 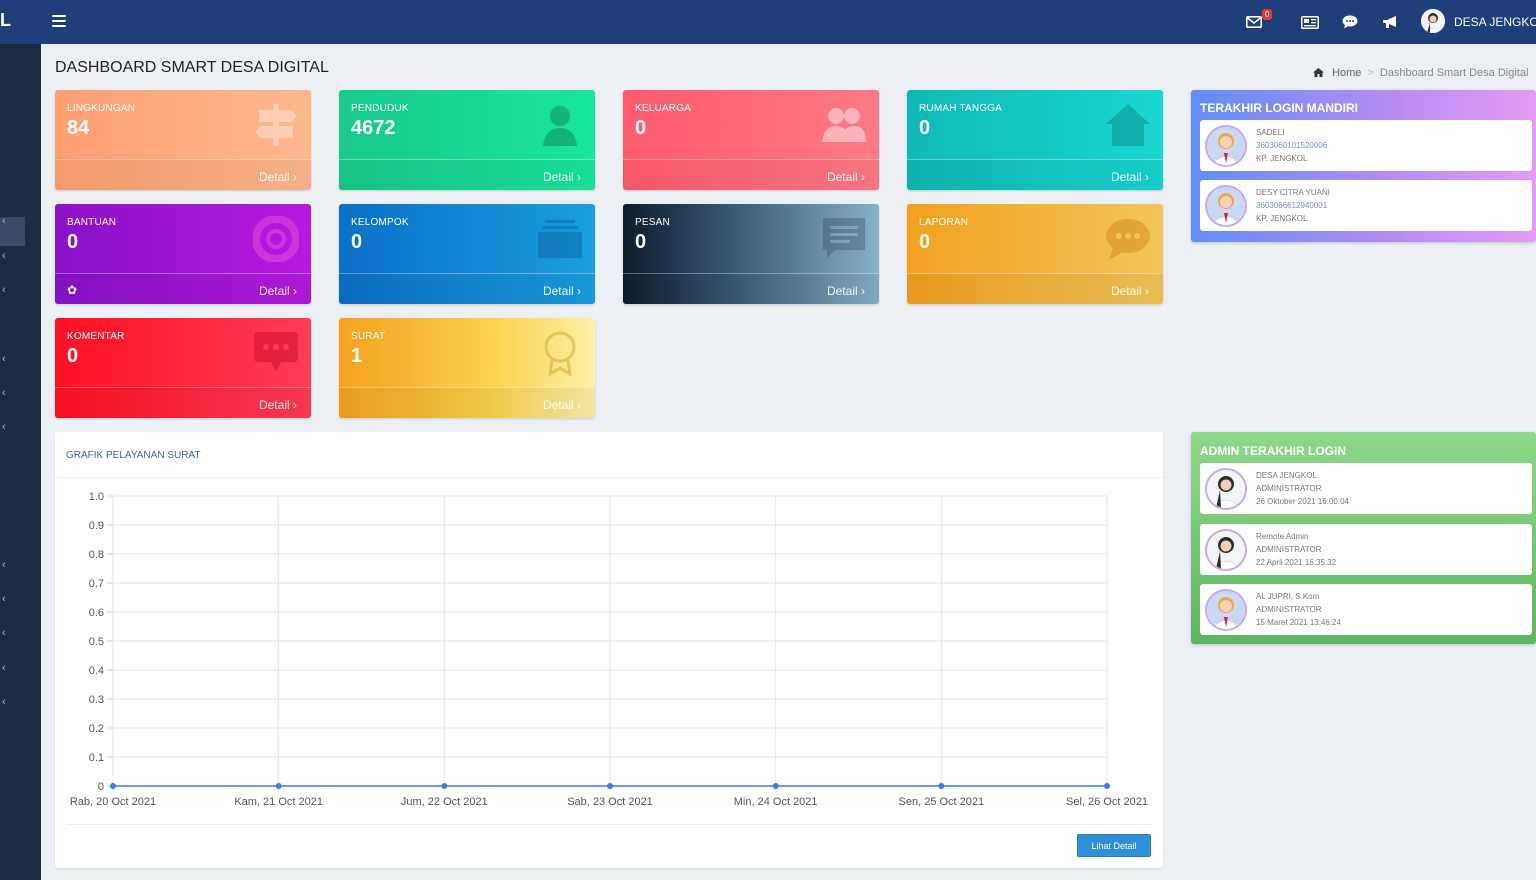 I want to click on user-icon, so click(x=560, y=126).